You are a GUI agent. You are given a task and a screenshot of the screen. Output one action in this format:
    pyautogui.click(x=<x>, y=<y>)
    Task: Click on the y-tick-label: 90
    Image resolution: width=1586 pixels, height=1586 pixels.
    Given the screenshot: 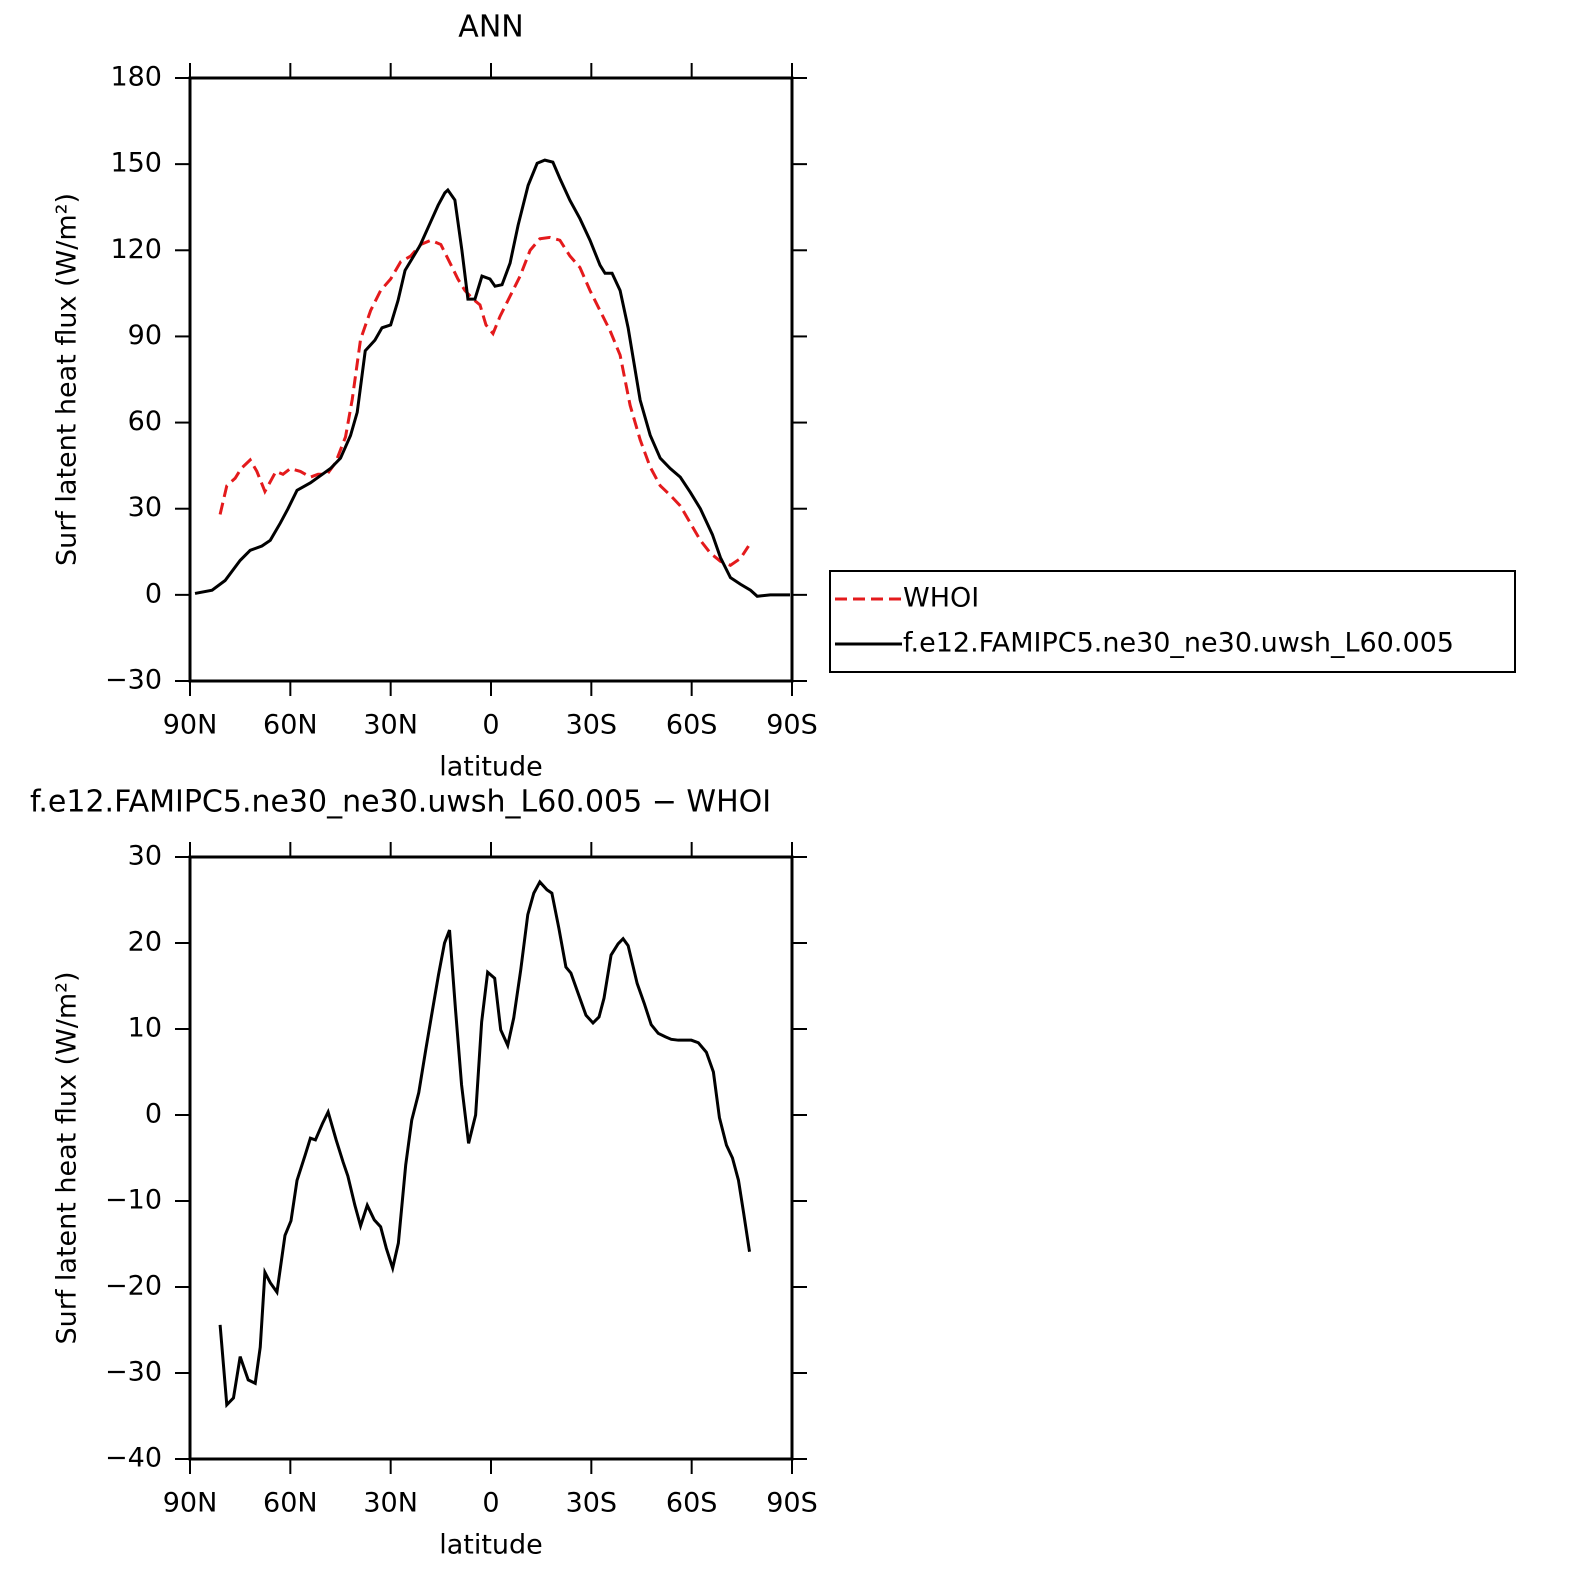 What is the action you would take?
    pyautogui.click(x=145, y=335)
    